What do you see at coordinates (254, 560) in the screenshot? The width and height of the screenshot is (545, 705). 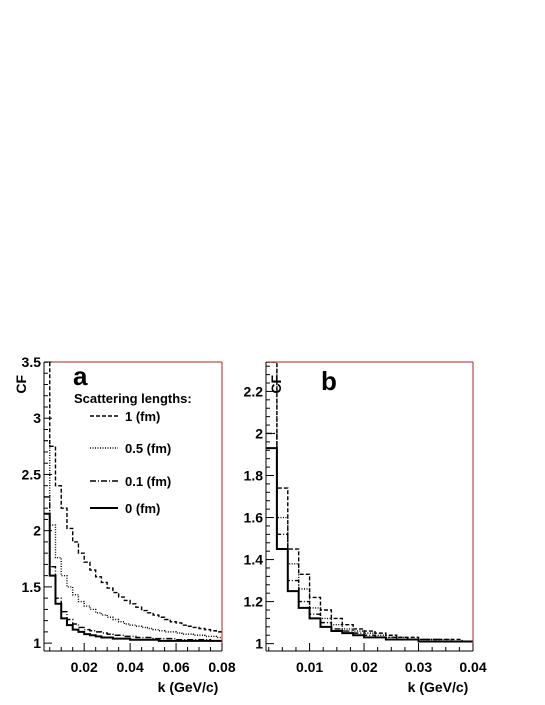 I see `y-tick-label: 1.4` at bounding box center [254, 560].